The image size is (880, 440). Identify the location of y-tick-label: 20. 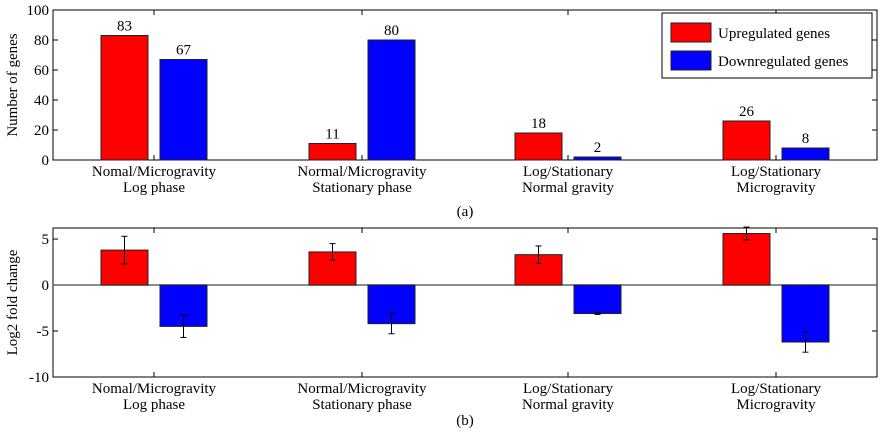
(41, 131).